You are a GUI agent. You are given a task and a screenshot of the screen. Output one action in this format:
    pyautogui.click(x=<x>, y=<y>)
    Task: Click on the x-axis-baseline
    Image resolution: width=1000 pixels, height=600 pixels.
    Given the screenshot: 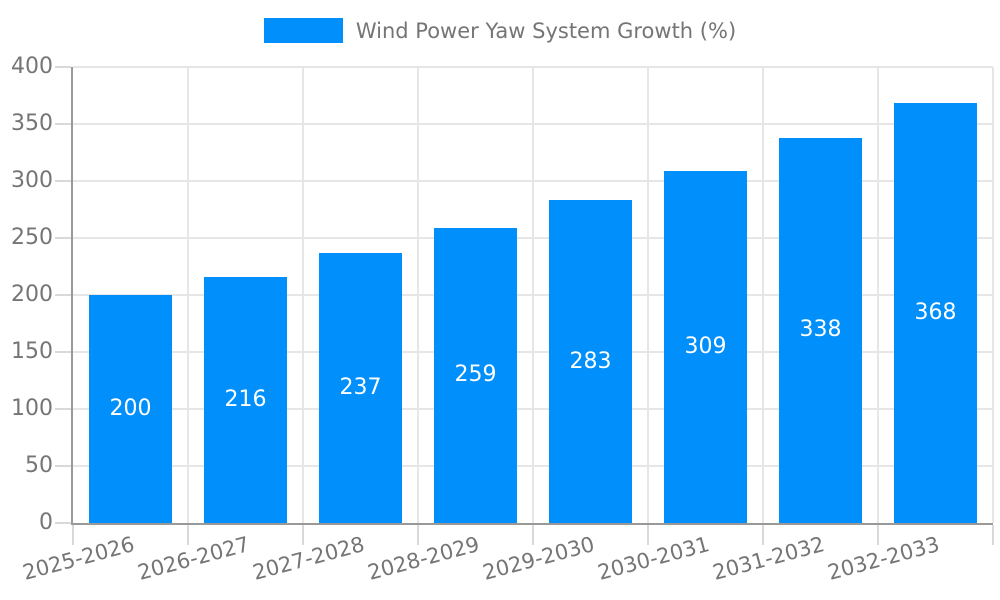 What is the action you would take?
    pyautogui.click(x=532, y=524)
    